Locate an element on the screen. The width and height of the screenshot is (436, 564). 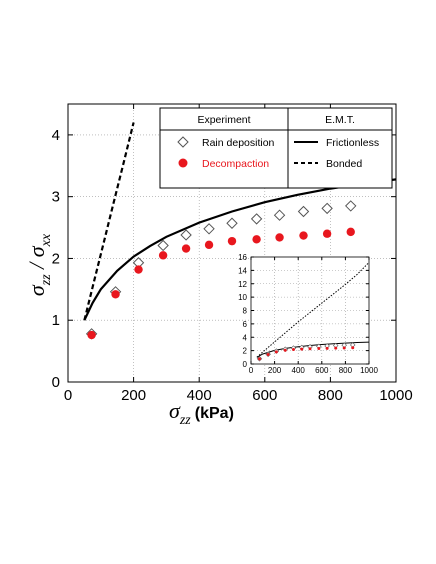
inset-data-points is located at coordinates (306, 352).